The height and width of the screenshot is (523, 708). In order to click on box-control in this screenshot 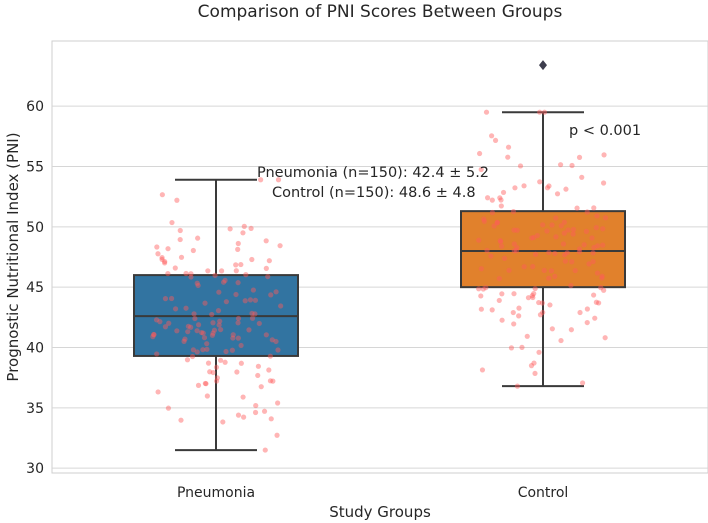, I will do `click(543, 224)`.